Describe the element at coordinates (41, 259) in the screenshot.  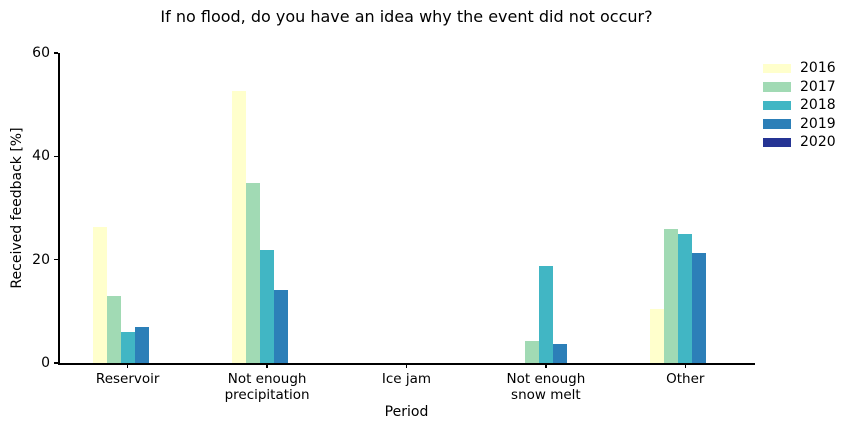
I see `y-tick-label-20: 20` at that location.